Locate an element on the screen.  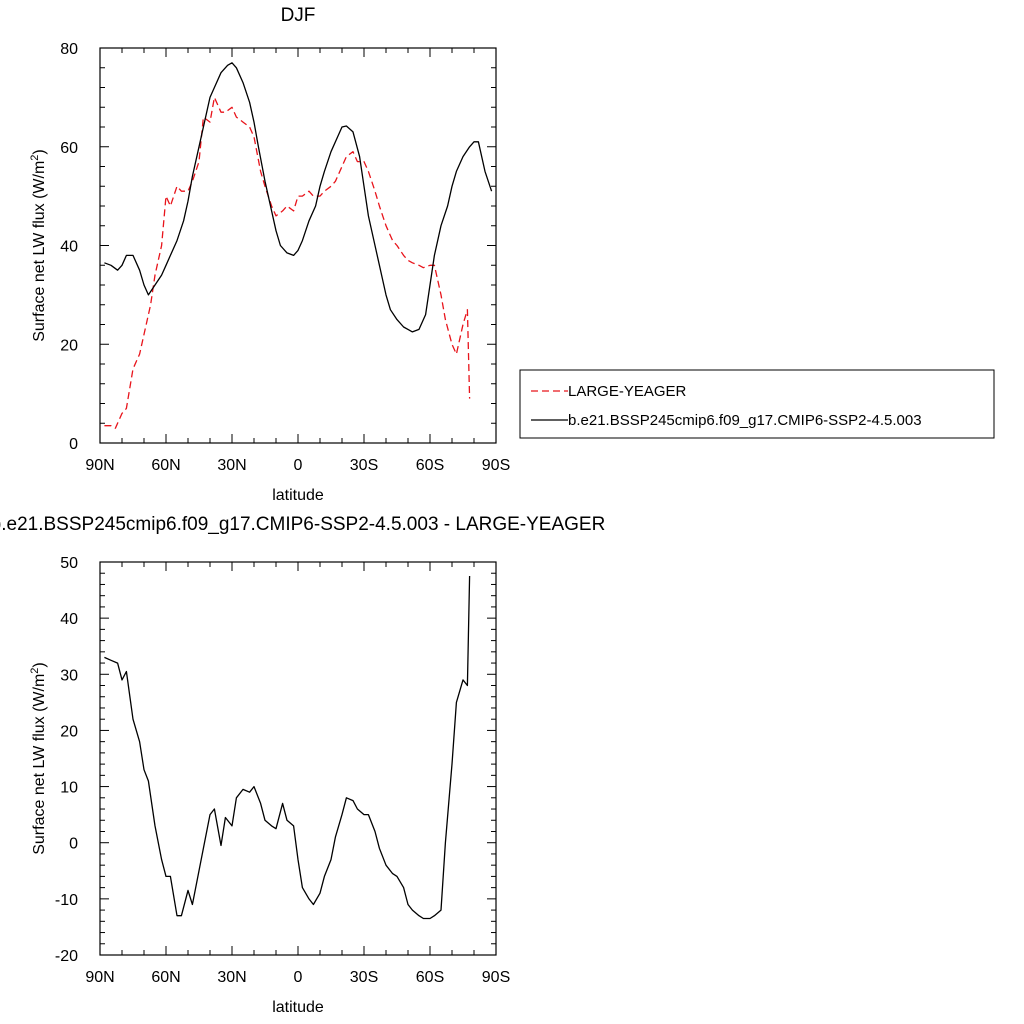
chart-title: DJF is located at coordinates (298, 15).